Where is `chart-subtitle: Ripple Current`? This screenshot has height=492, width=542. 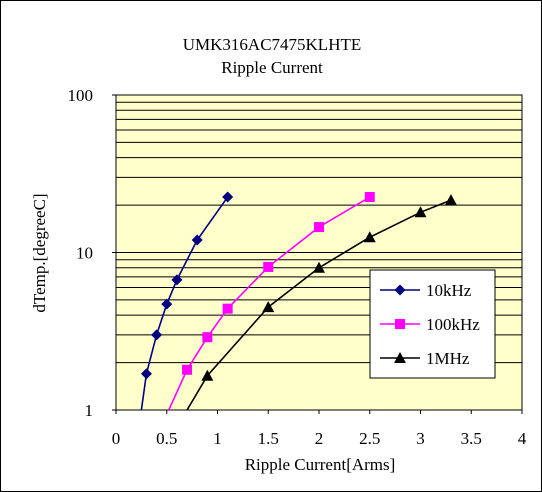
chart-subtitle: Ripple Current is located at coordinates (272, 67).